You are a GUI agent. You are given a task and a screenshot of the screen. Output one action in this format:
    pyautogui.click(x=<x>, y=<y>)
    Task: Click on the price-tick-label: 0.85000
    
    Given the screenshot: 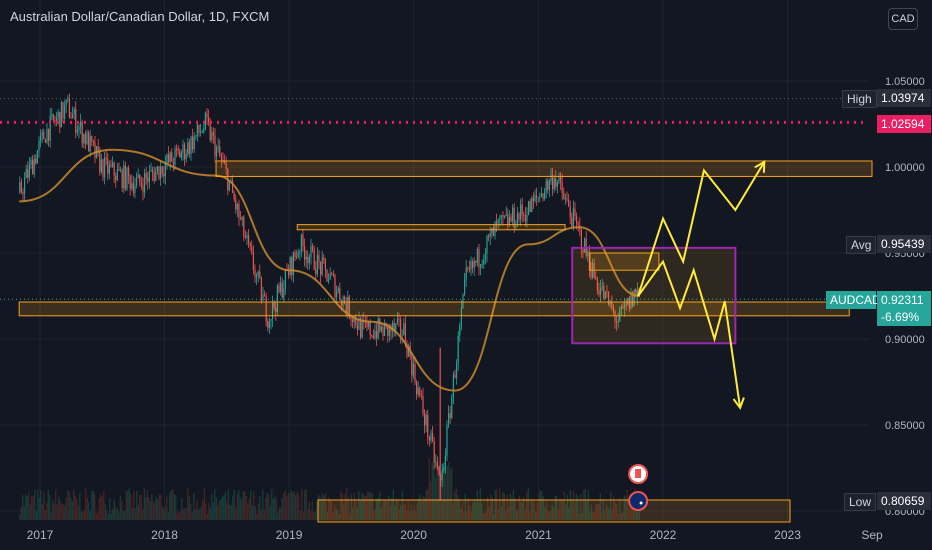 What is the action you would take?
    pyautogui.click(x=905, y=426)
    